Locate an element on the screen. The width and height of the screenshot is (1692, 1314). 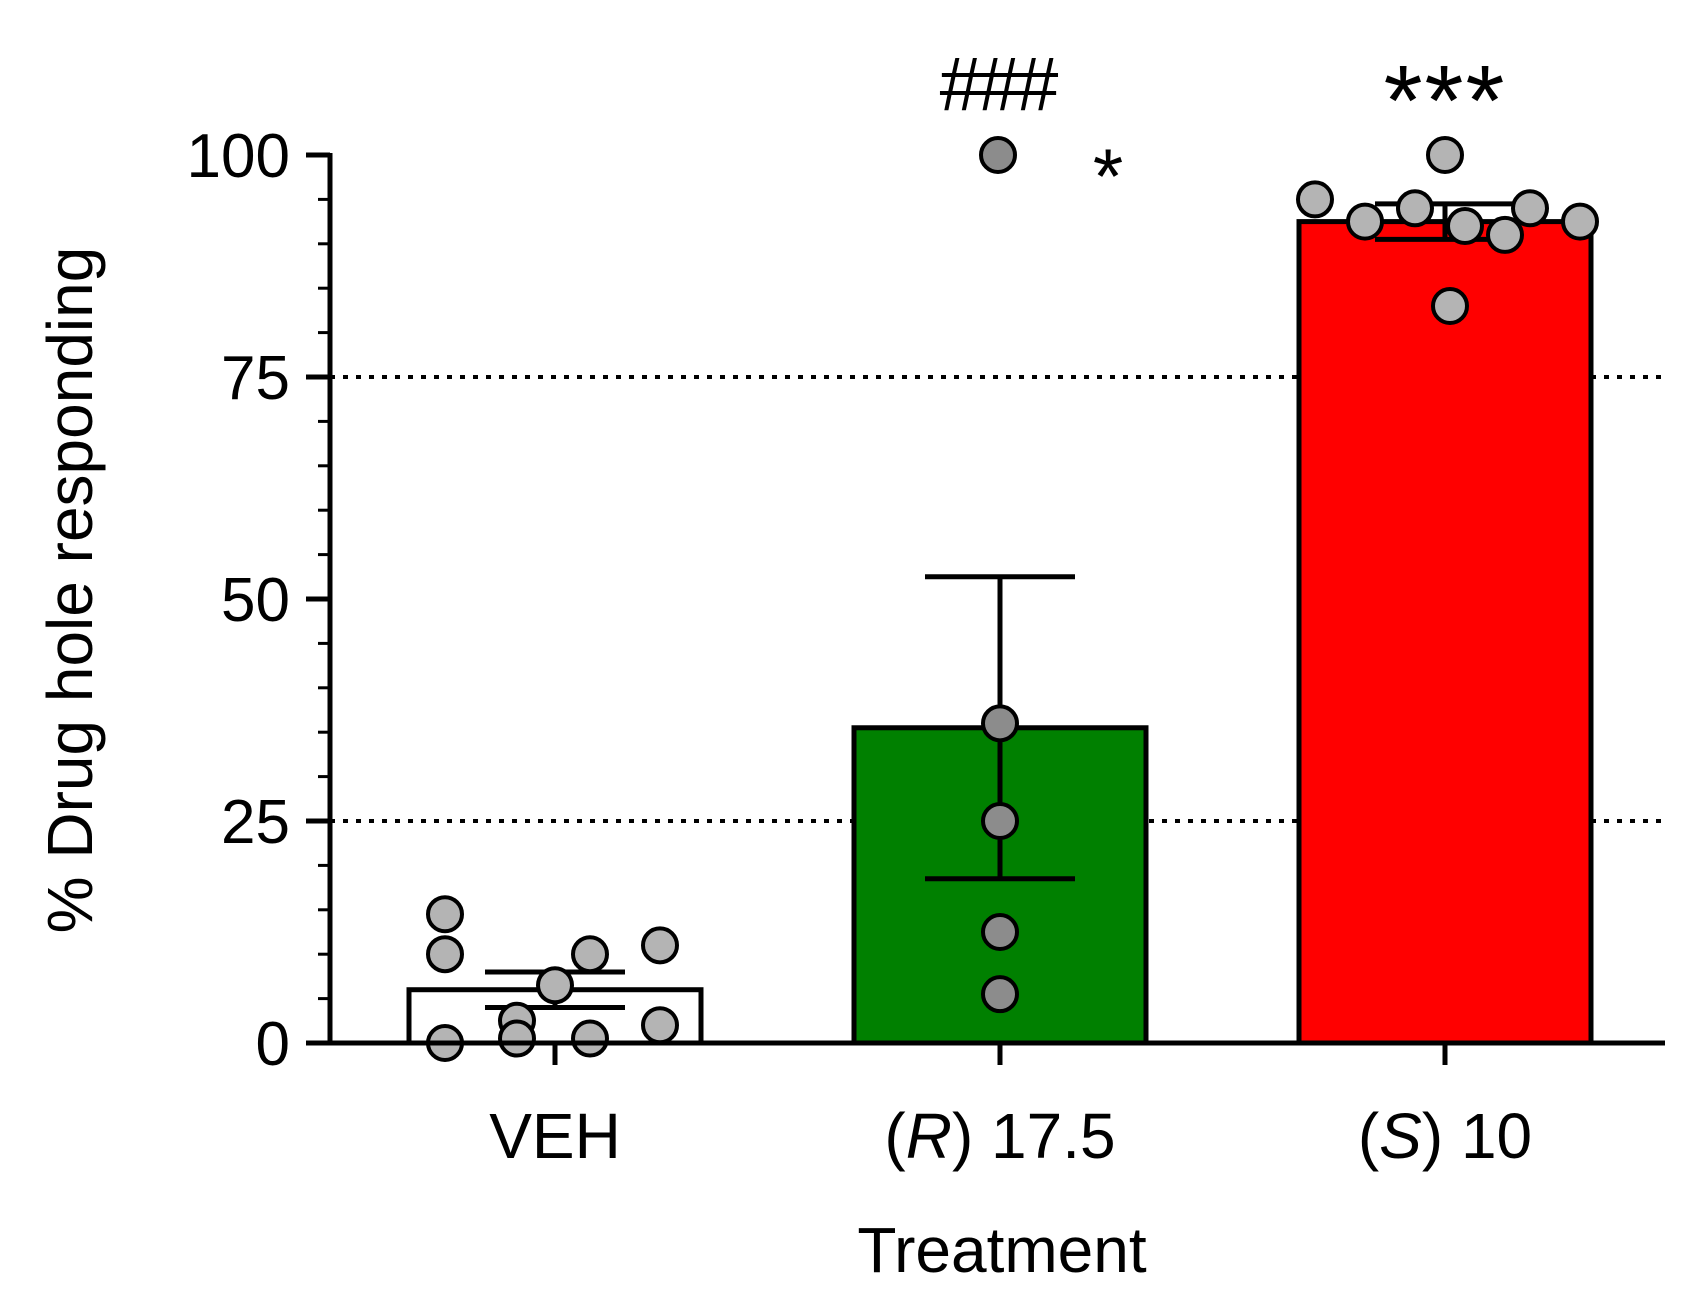
y-tick-label: 75 is located at coordinates (255, 378).